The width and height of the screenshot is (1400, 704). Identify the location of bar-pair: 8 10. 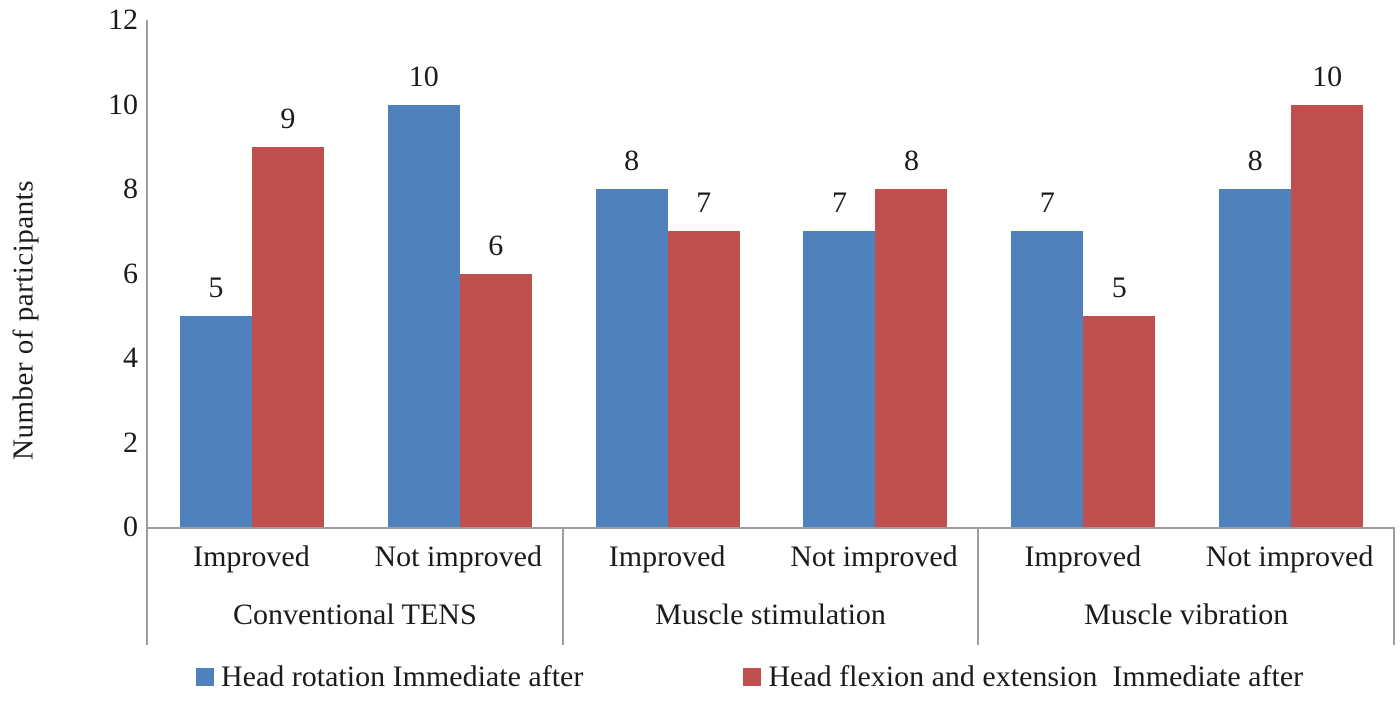
(1291, 293).